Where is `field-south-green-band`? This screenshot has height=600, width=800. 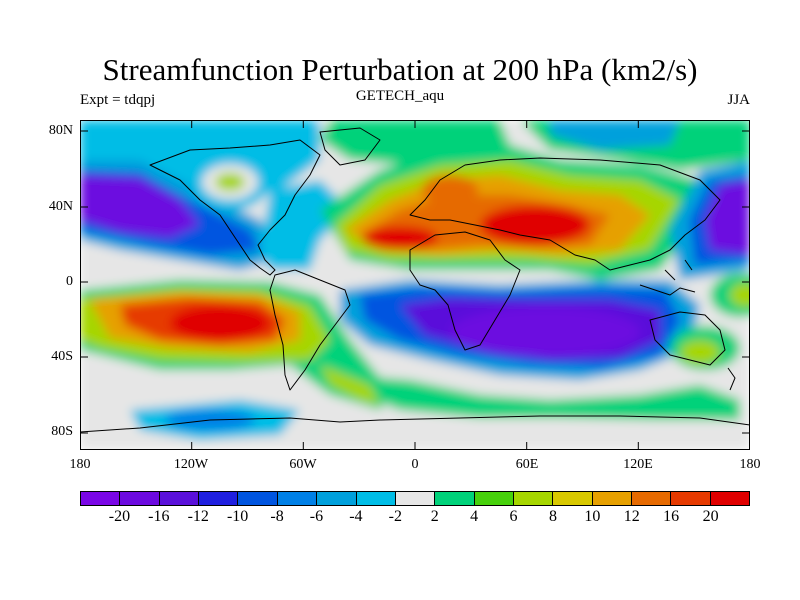 field-south-green-band is located at coordinates (545, 397).